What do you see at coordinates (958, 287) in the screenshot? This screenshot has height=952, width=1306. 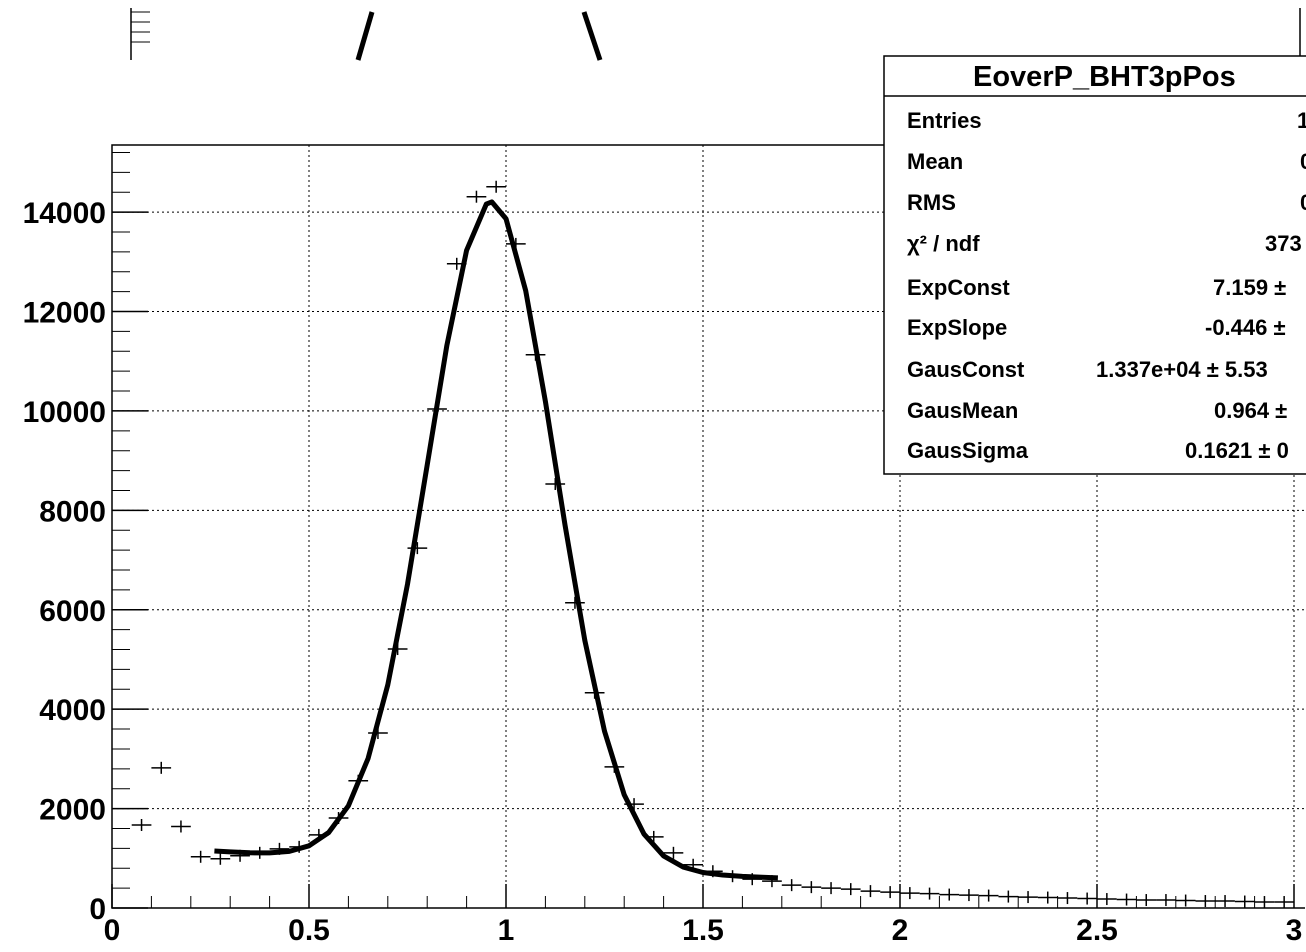 I see `stats-label: ExpConst` at bounding box center [958, 287].